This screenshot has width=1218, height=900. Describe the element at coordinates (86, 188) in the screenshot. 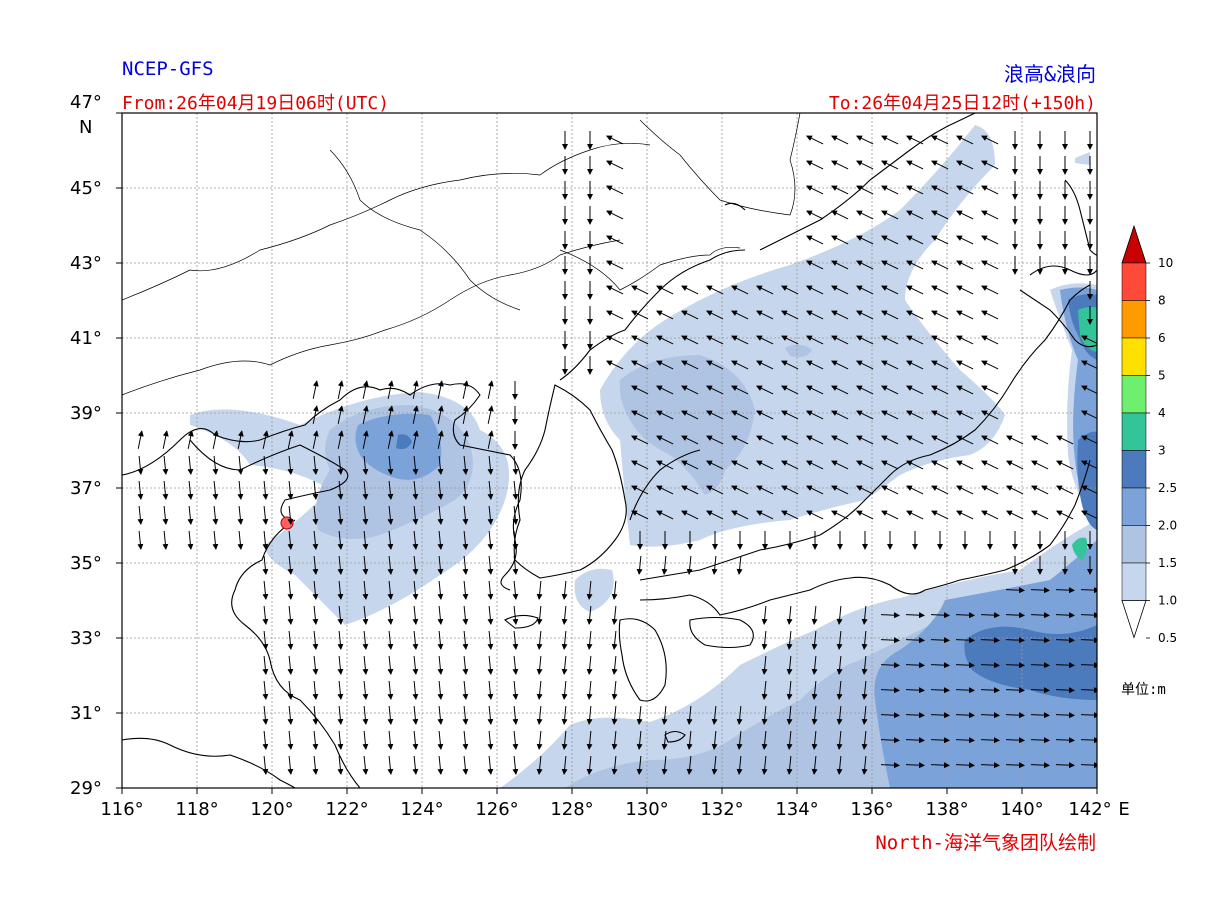

I see `lat-label: 45°` at that location.